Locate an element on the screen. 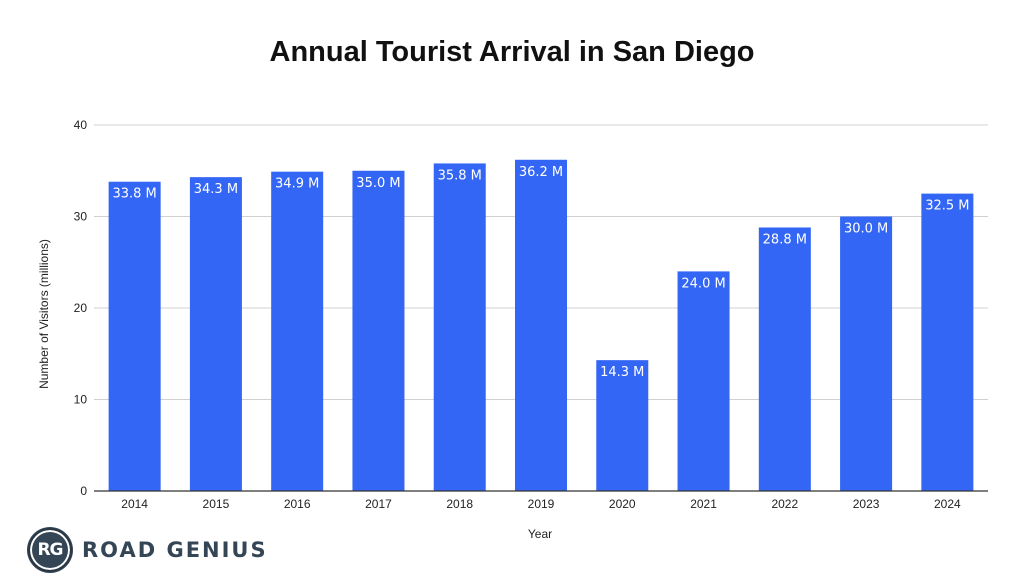 The width and height of the screenshot is (1024, 582). y-tick-label: 0 is located at coordinates (83, 491).